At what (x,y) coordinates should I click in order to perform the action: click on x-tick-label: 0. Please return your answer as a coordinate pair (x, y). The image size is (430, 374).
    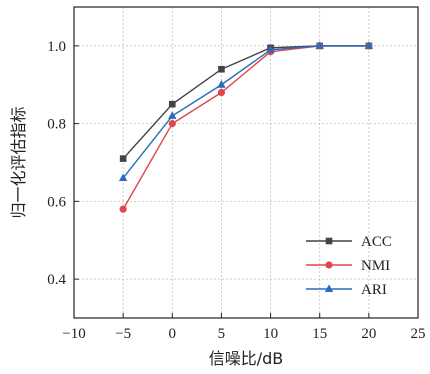
    Looking at the image, I should click on (173, 334).